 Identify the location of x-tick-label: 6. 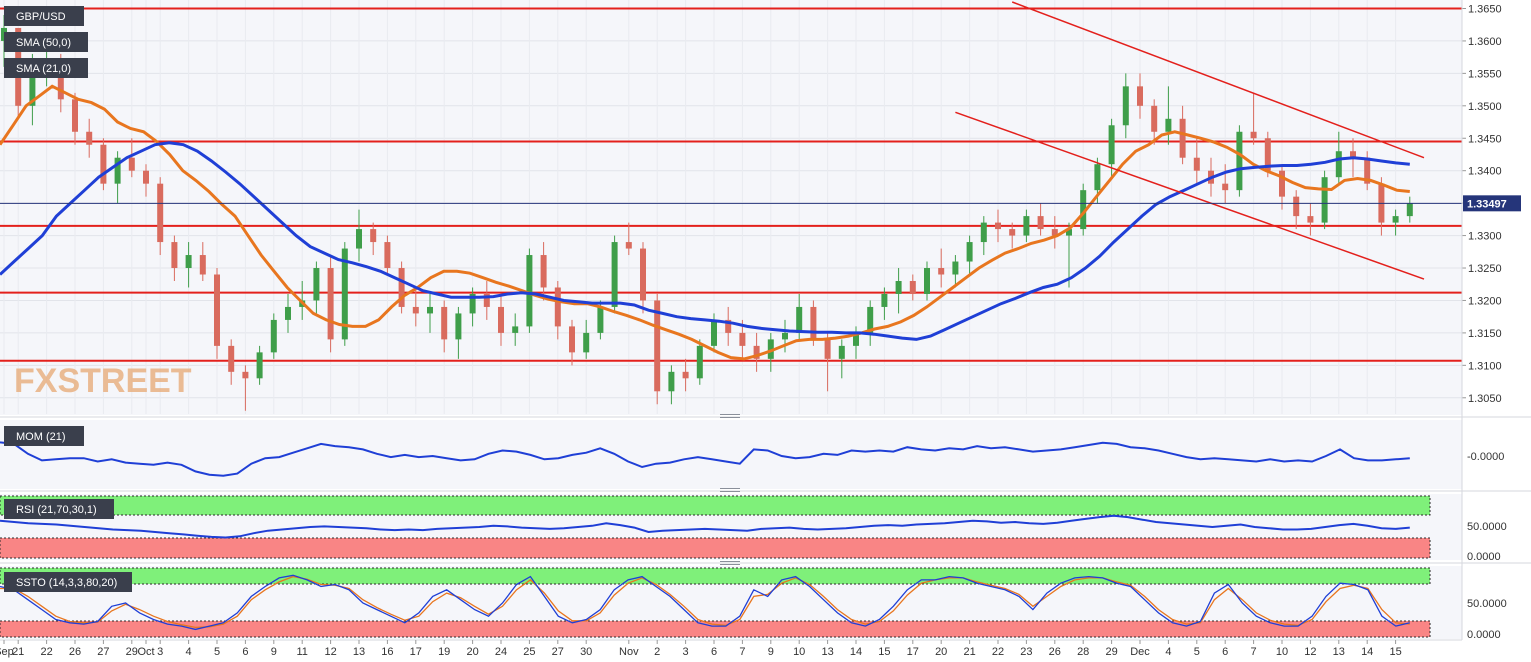
(245, 652).